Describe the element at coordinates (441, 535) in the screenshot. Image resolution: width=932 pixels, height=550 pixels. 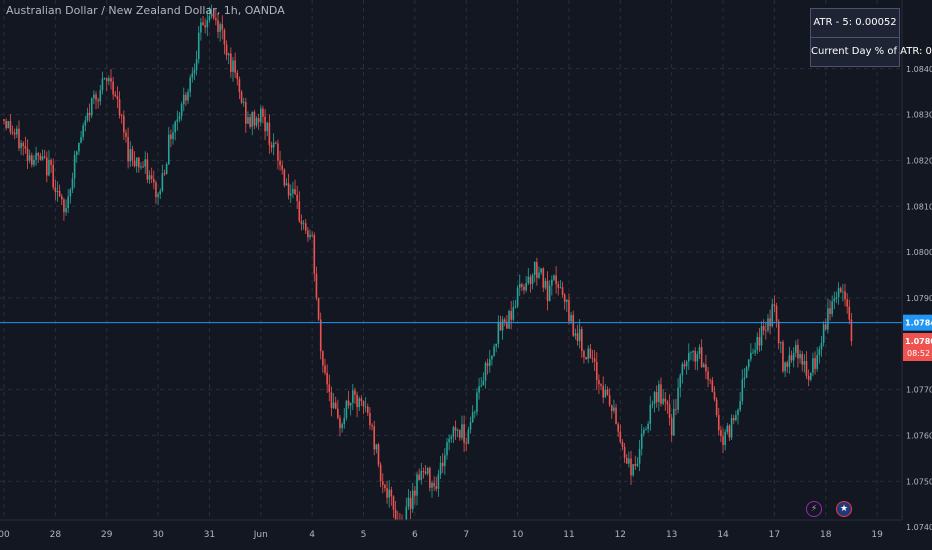
I see `x-axis: 00 28 29 30 31 Jun 4 5 6 7 10 11 12 13 14 17 18 19` at that location.